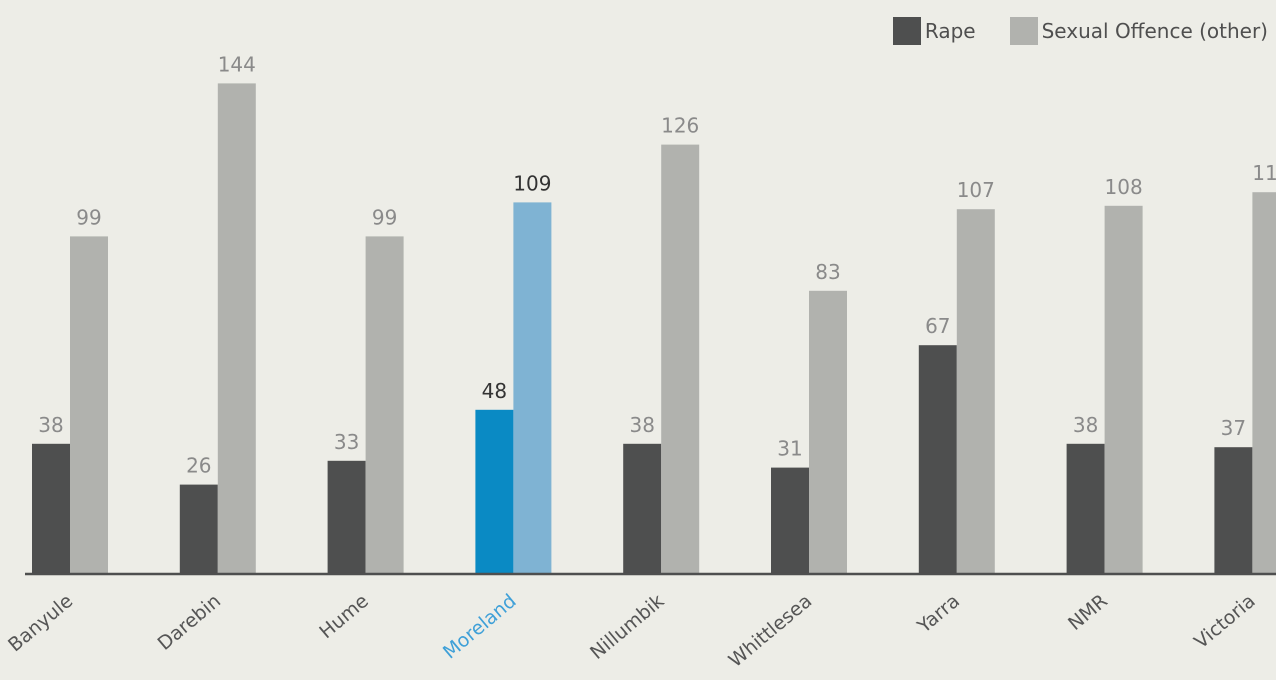 The height and width of the screenshot is (680, 1276). Describe the element at coordinates (680, 126) in the screenshot. I see `value-label-other-nillumbik: 126` at that location.